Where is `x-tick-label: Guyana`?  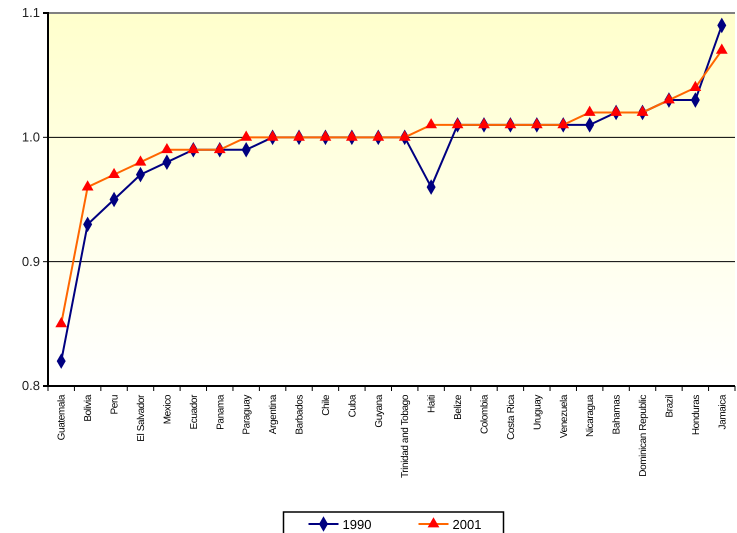 x-tick-label: Guyana is located at coordinates (379, 411).